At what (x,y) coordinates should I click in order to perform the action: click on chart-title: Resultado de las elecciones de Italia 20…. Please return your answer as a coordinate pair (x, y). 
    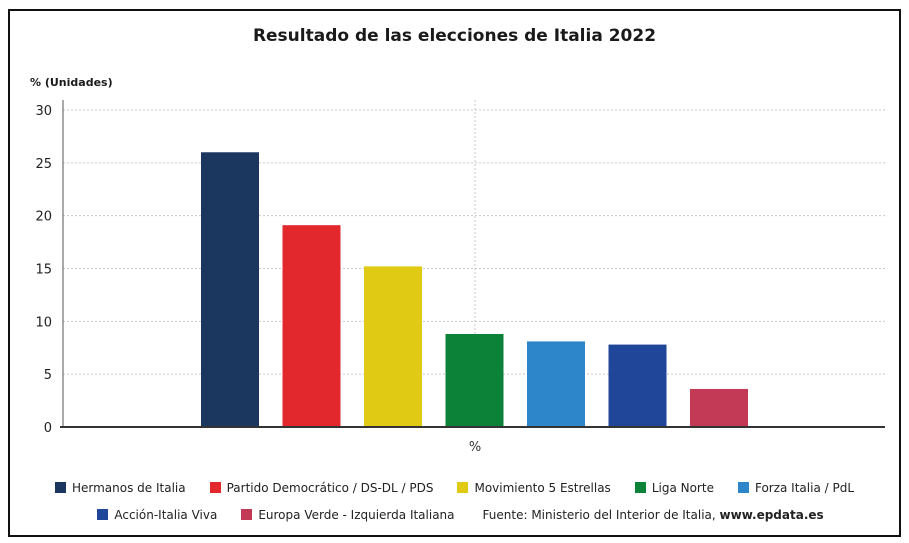
    Looking at the image, I should click on (454, 36).